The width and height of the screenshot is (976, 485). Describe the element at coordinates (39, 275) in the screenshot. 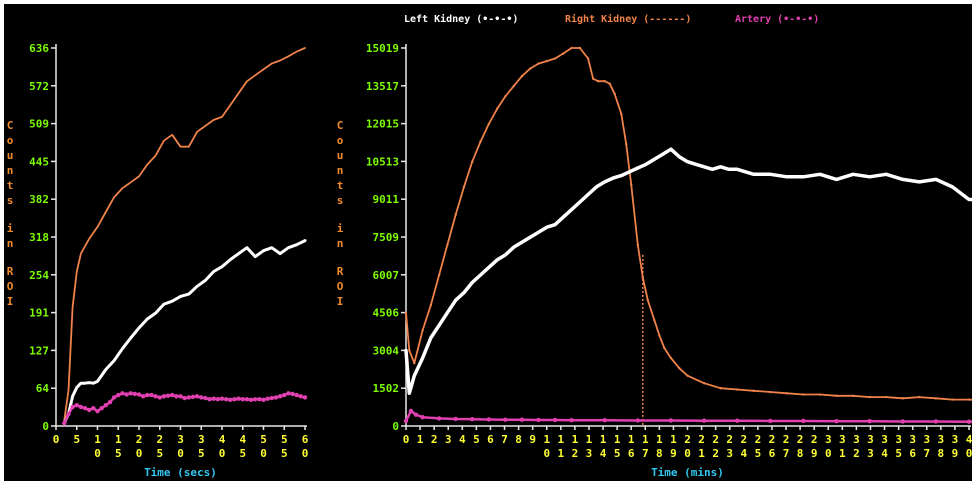

I see `panel1-y-tick-label: 254` at that location.